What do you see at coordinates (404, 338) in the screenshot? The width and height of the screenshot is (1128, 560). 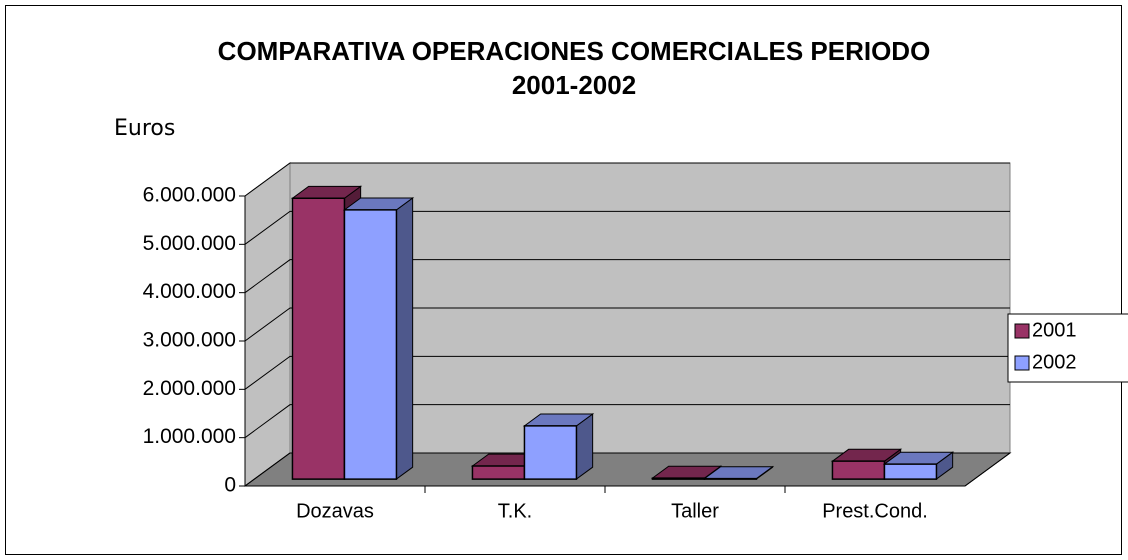 I see `bar-side` at bounding box center [404, 338].